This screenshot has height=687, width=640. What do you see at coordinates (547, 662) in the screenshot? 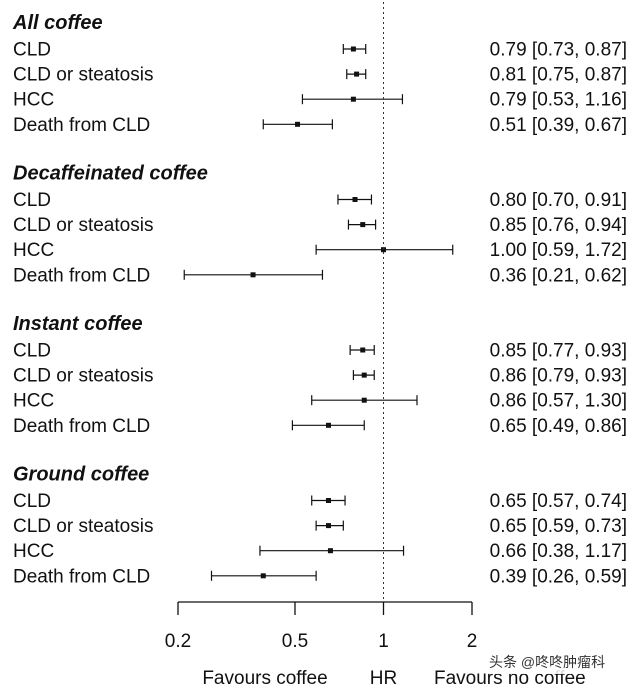
I see `watermark: 头条 @咚咚肿瘤科` at bounding box center [547, 662].